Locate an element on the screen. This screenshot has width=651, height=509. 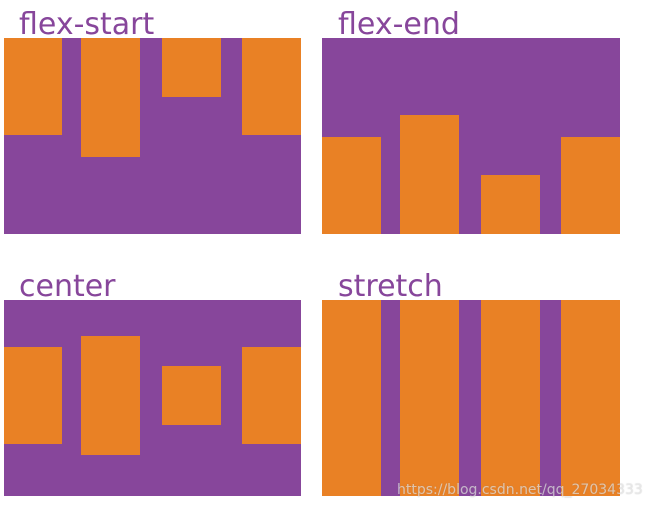
panel-title-flex-end: flex-end is located at coordinates (399, 24).